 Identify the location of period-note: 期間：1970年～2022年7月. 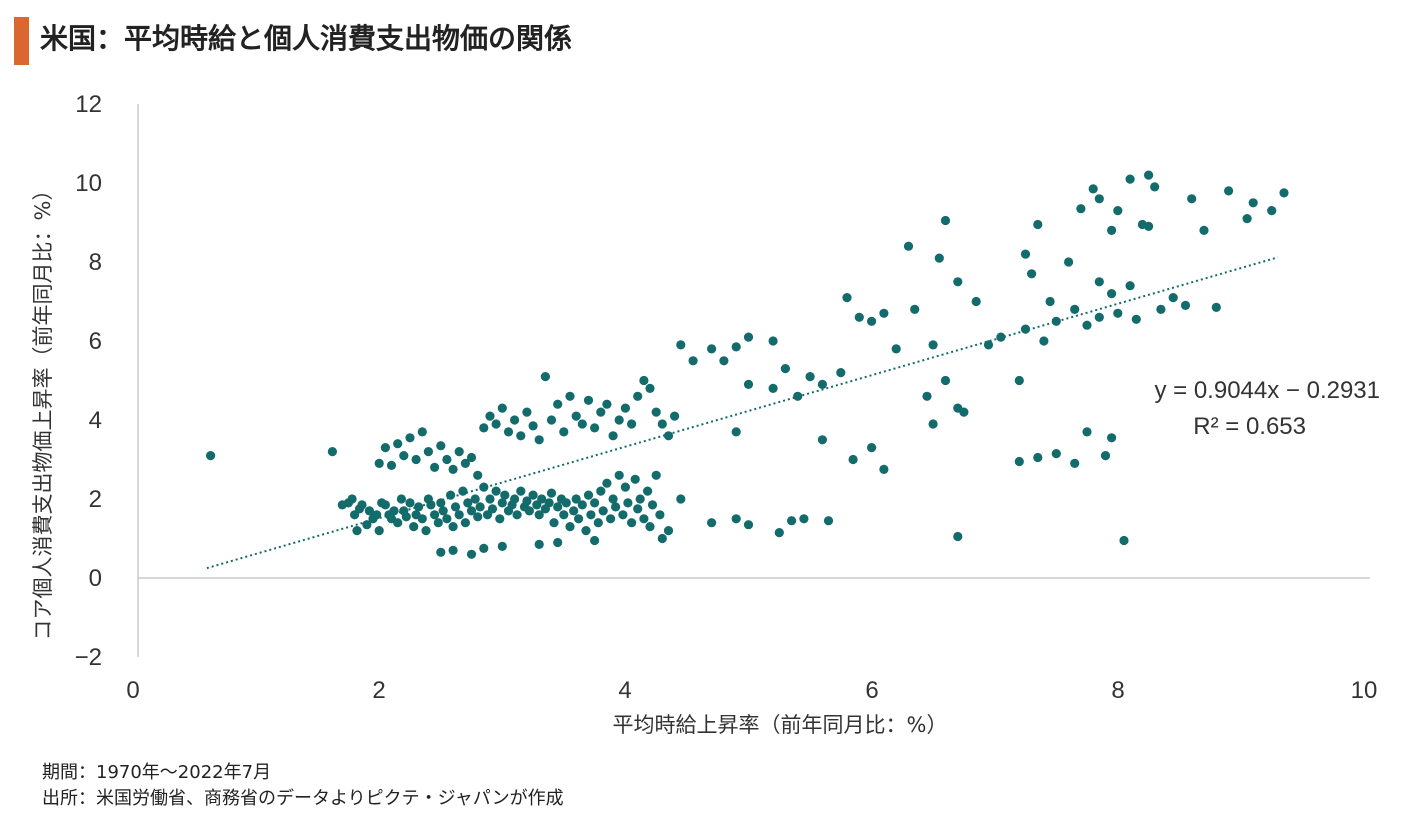
(157, 772).